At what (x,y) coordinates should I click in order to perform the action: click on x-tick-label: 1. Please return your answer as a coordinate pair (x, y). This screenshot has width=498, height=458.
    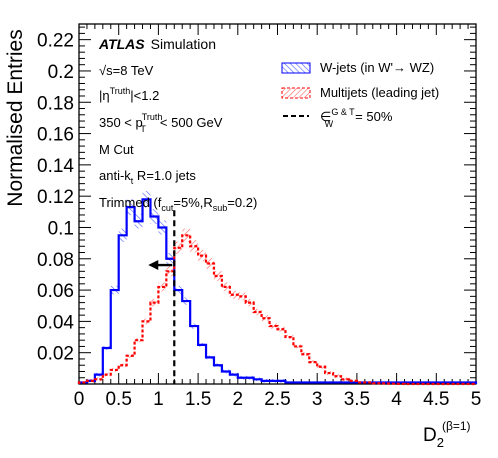
    Looking at the image, I should click on (158, 399).